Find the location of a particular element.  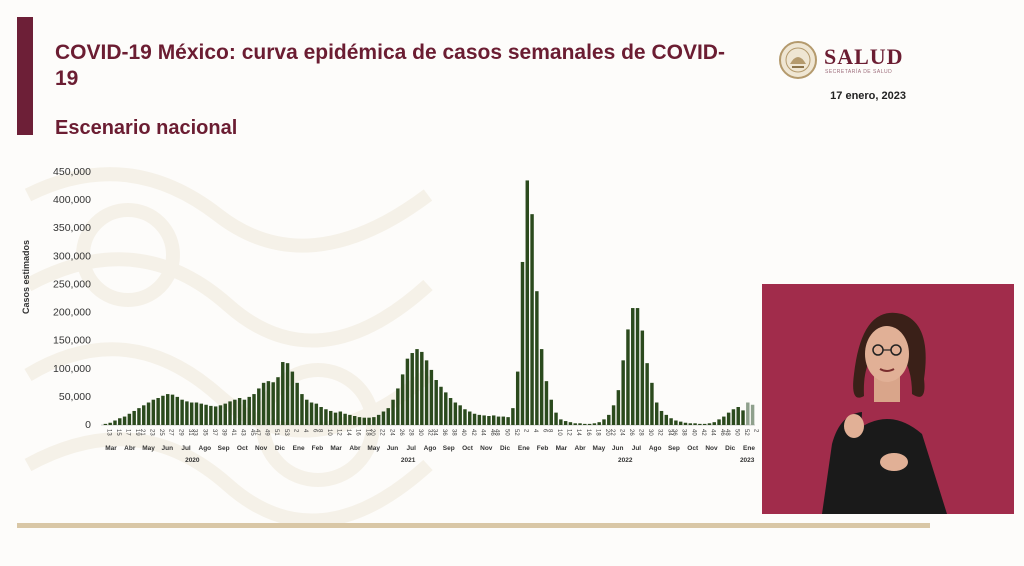

x-week-label: 28 is located at coordinates (410, 432).